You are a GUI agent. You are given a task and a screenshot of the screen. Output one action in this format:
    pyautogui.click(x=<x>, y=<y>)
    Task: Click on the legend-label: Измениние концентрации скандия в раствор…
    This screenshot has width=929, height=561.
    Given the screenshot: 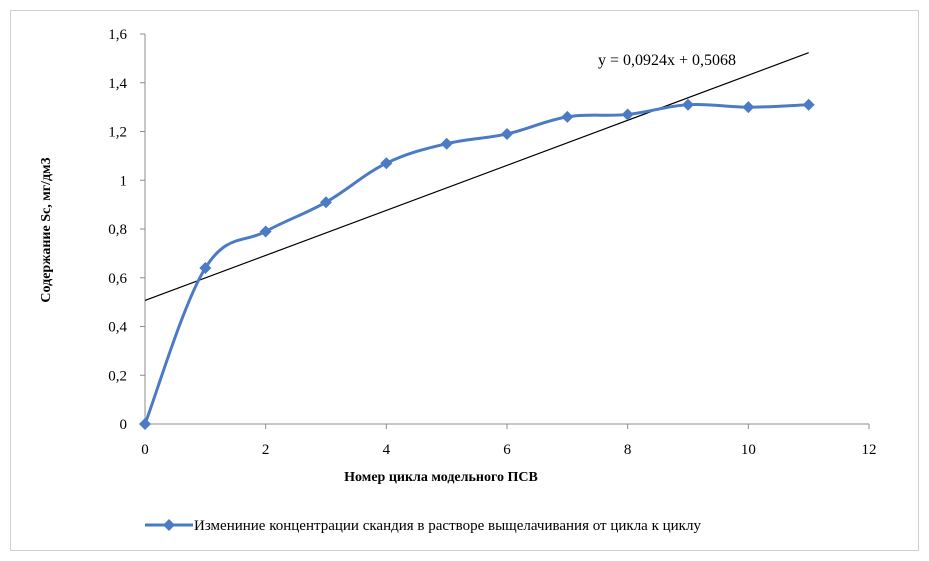 What is the action you would take?
    pyautogui.click(x=447, y=526)
    